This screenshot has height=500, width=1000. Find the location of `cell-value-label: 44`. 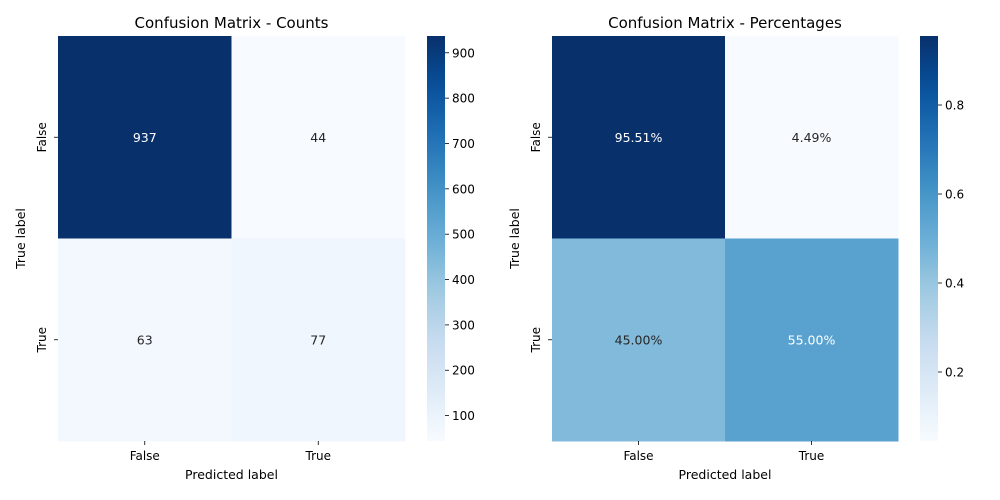

cell-value-label: 44 is located at coordinates (318, 137).